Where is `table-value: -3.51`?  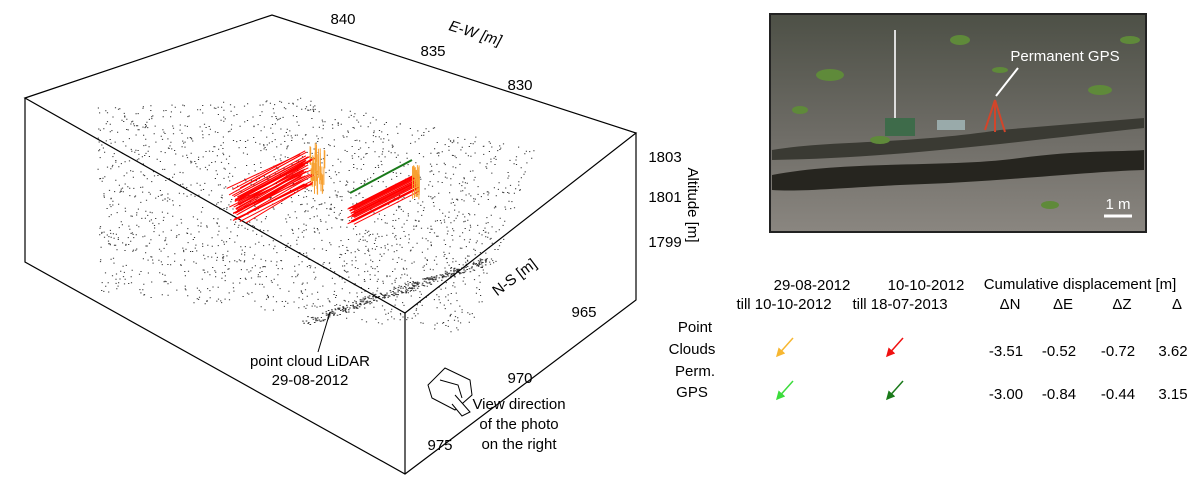 table-value: -3.51 is located at coordinates (1006, 351).